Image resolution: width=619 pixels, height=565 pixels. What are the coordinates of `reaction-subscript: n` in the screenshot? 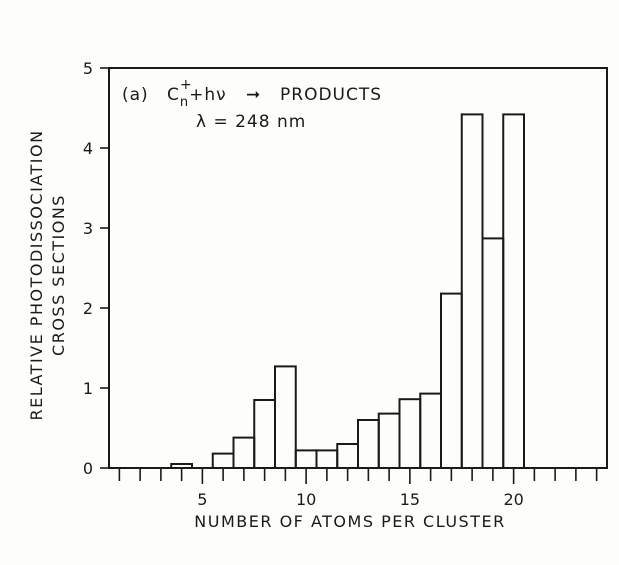 It's located at (184, 102).